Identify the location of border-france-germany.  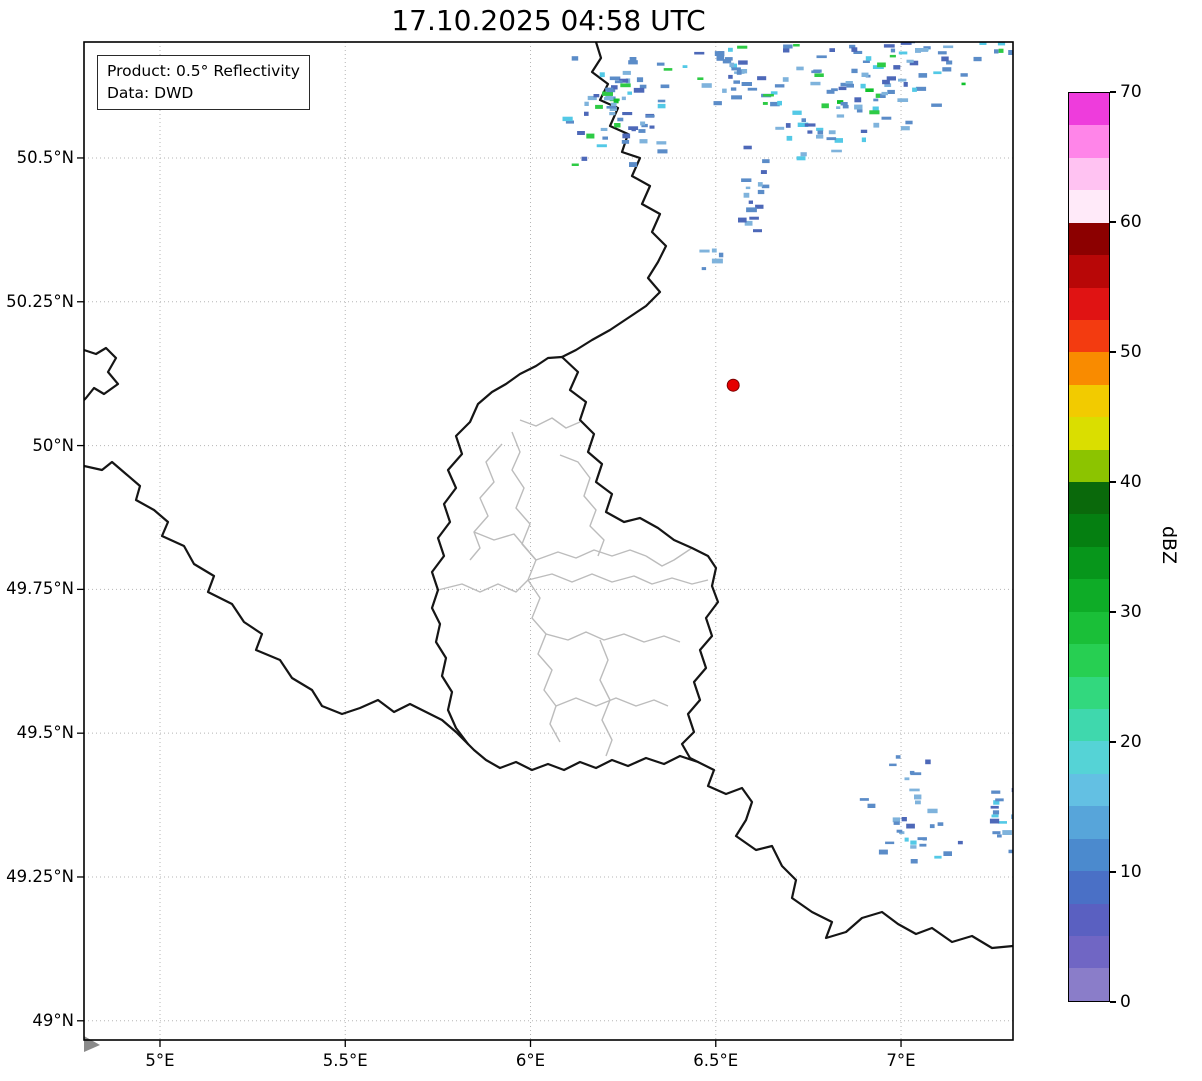
(854, 855).